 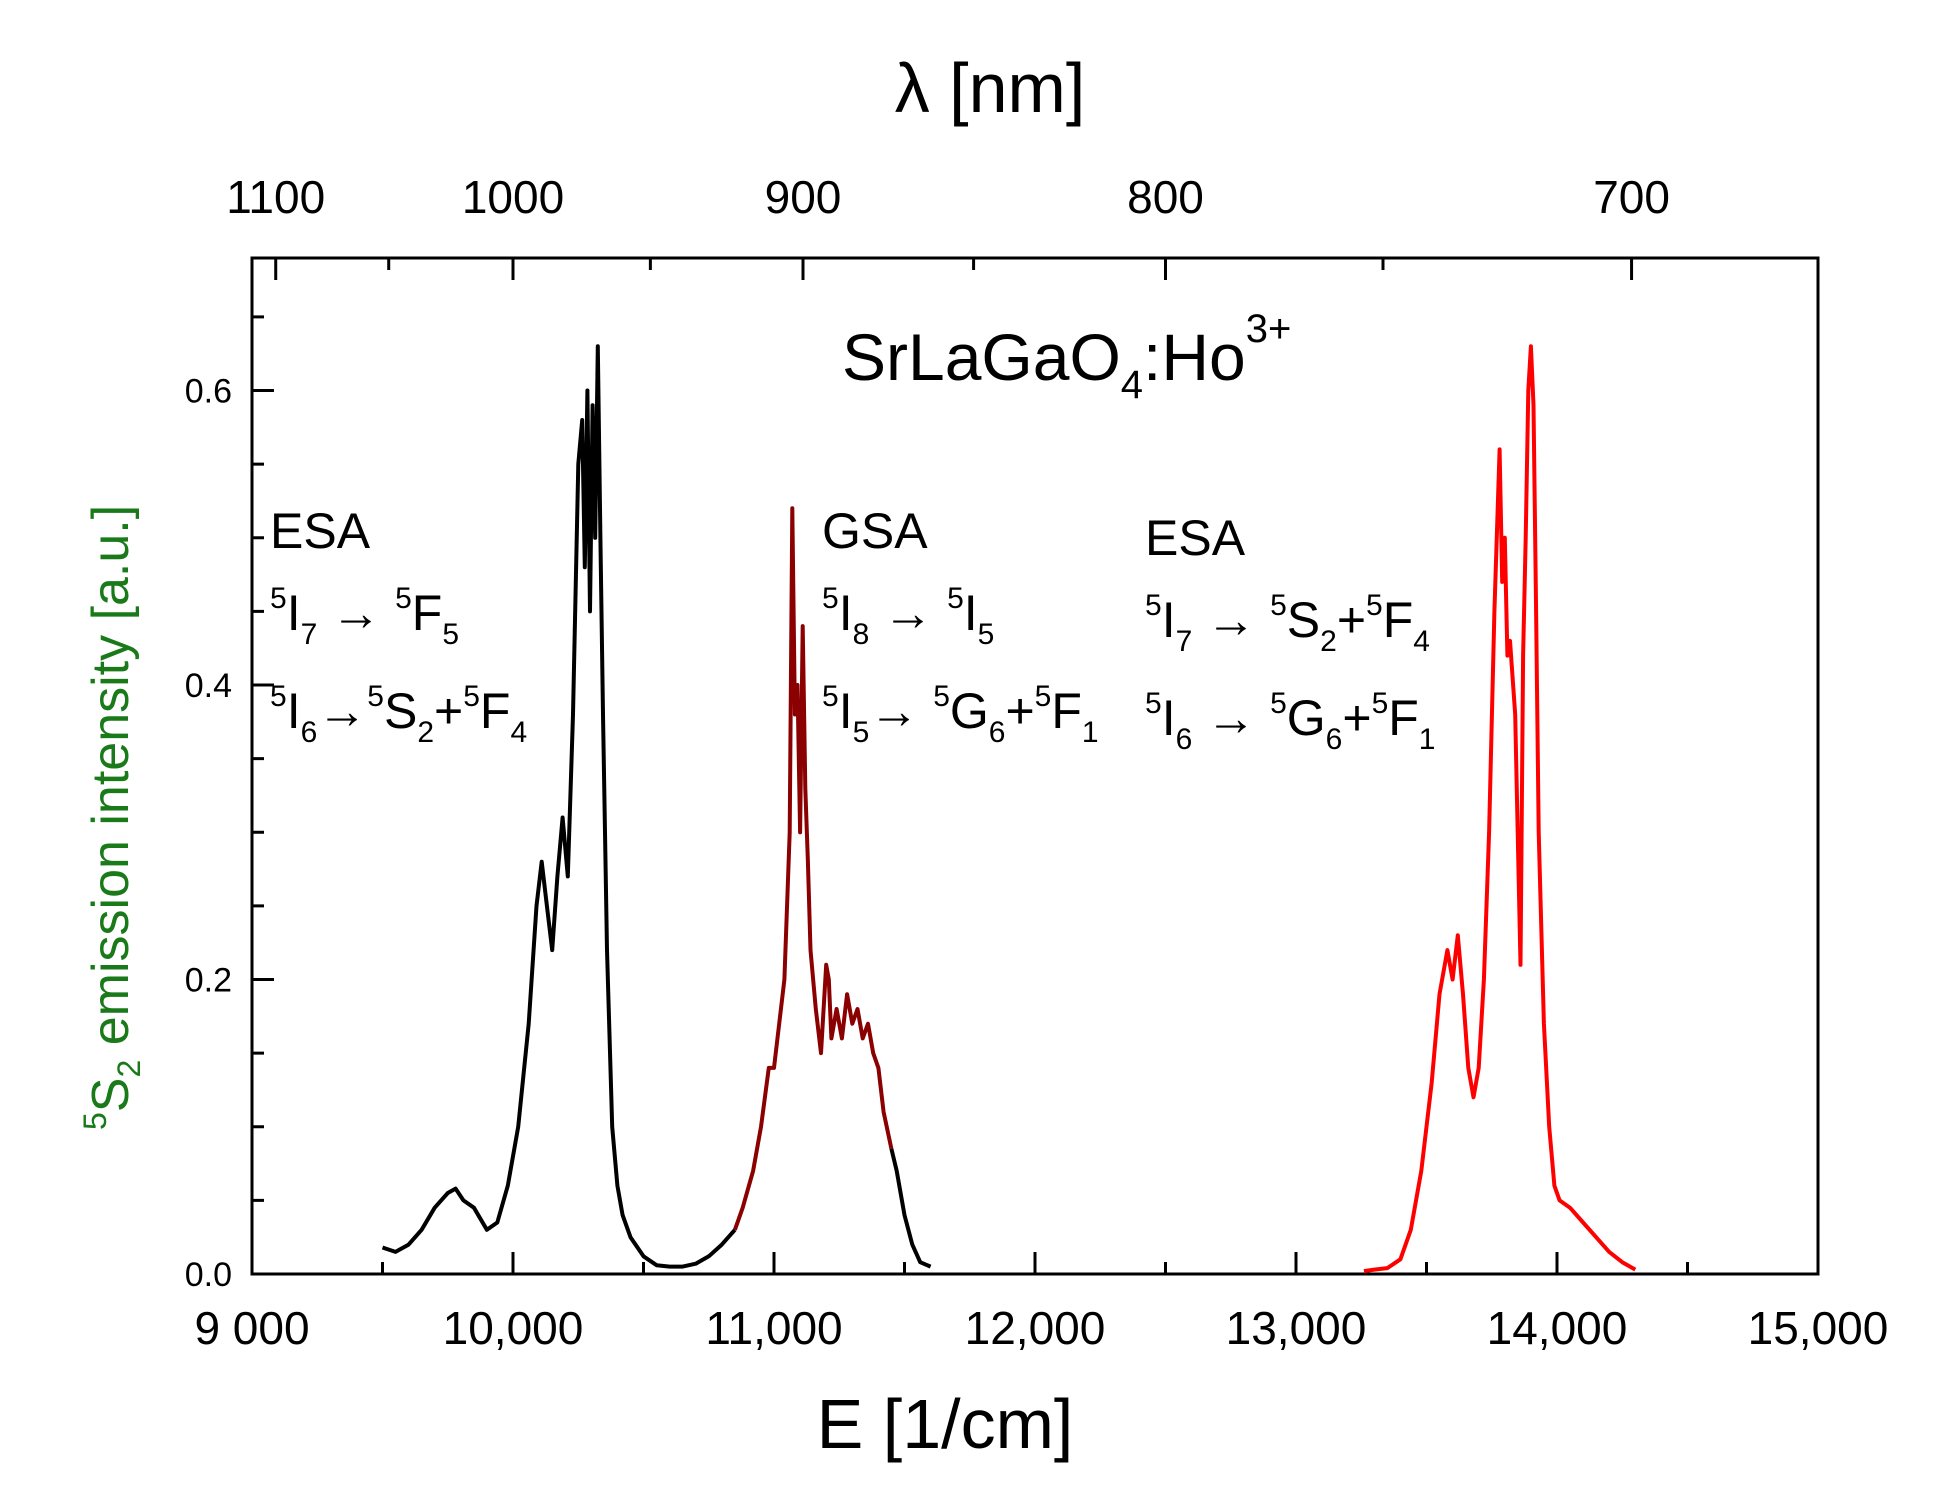 I want to click on annotation-line-2: 5I5→ 5G6+5F1, so click(x=960, y=714).